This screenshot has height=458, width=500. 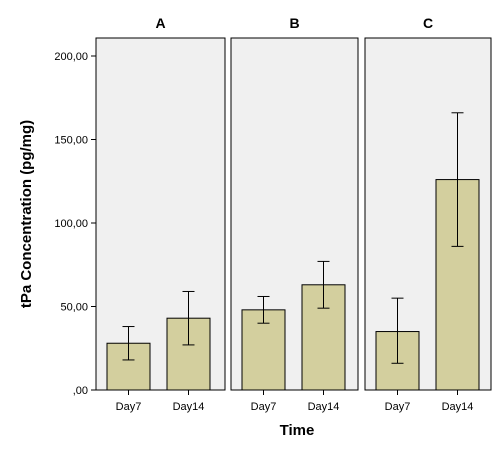 I want to click on panel-title: B, so click(x=294, y=23).